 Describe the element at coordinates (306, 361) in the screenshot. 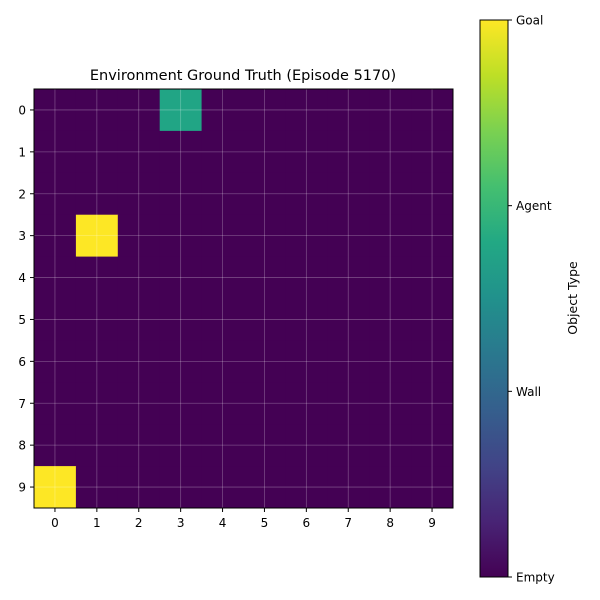

I see `cell-r6-c6` at that location.